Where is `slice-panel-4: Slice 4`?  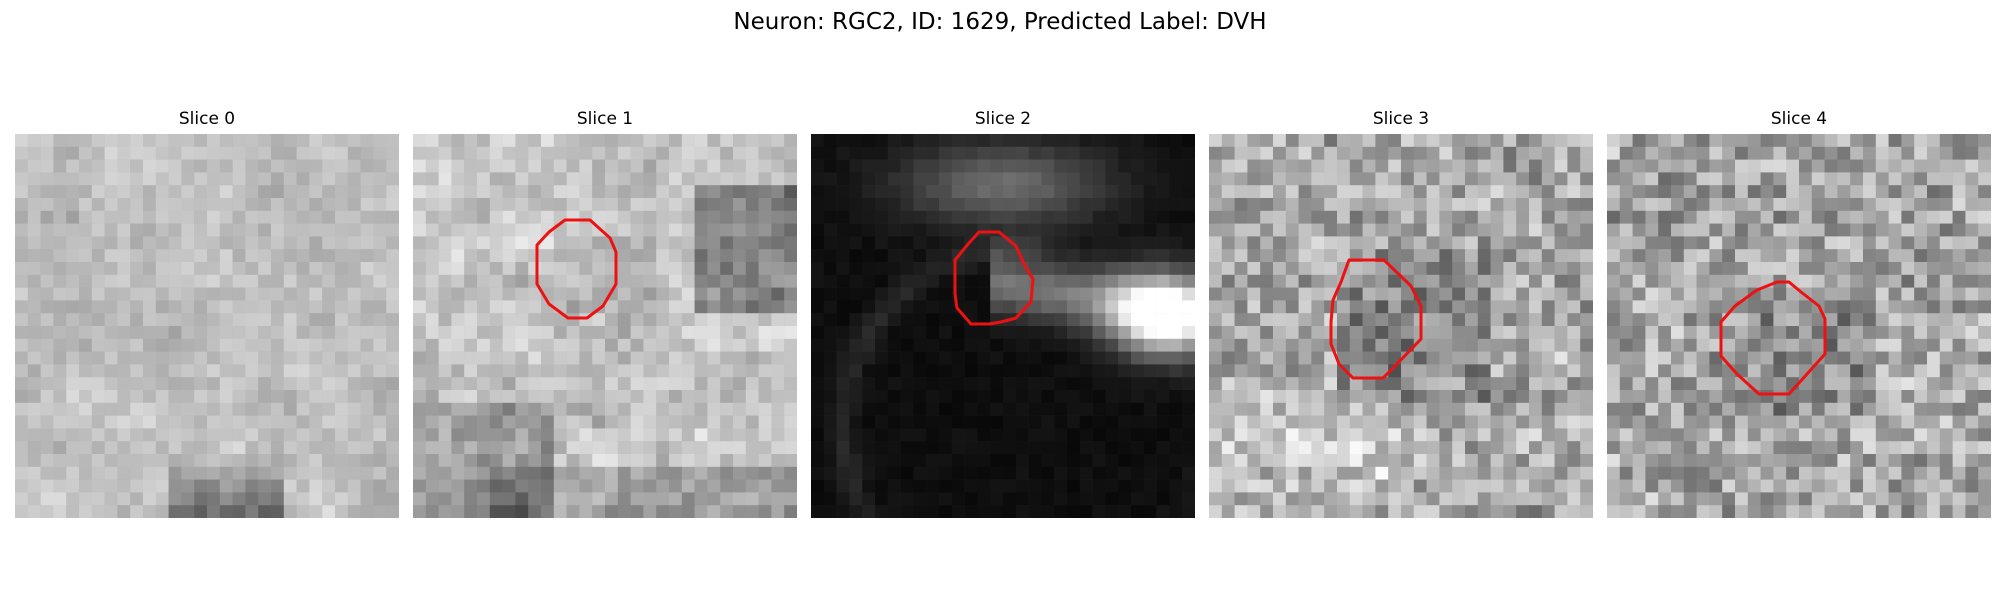
slice-panel-4: Slice 4 is located at coordinates (1799, 313).